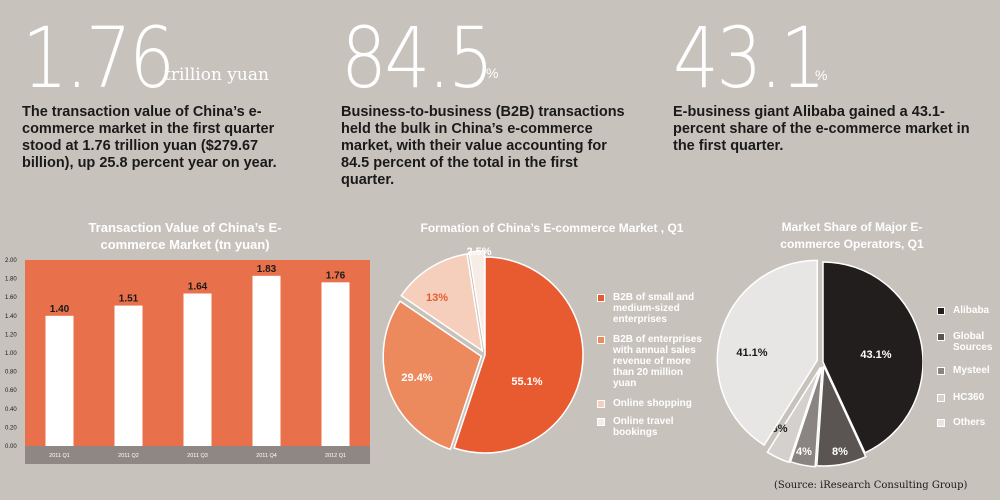 The image size is (1000, 500). Describe the element at coordinates (59, 456) in the screenshot. I see `x-tick-label: 2011 Q1` at that location.